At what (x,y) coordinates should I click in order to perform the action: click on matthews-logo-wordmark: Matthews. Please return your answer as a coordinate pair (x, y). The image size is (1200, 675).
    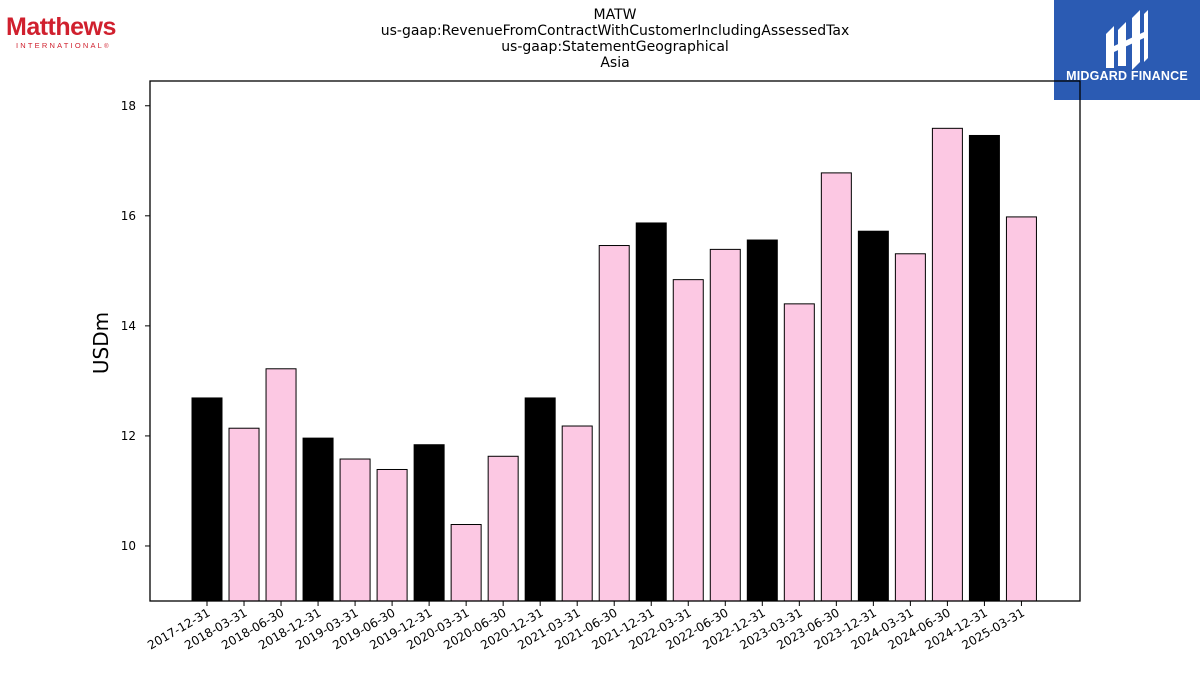
    Looking at the image, I should click on (61, 27).